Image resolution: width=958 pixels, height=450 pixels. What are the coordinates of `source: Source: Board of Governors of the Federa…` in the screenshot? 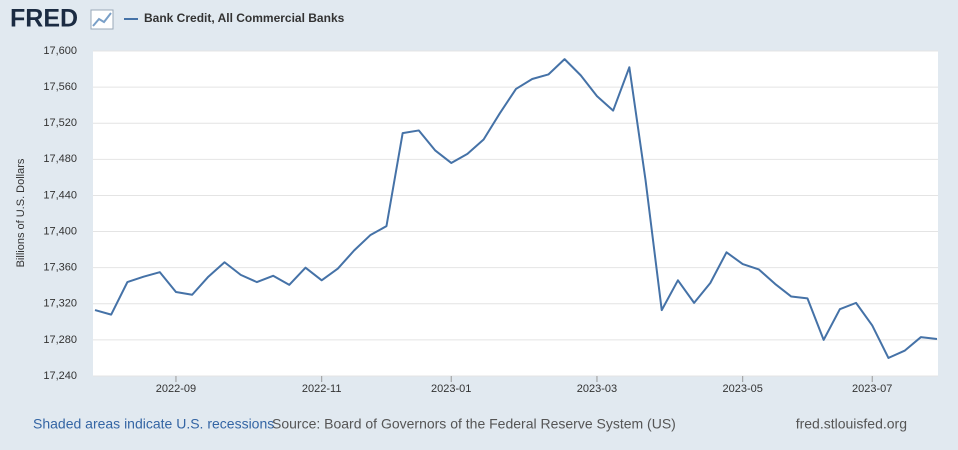 It's located at (474, 424).